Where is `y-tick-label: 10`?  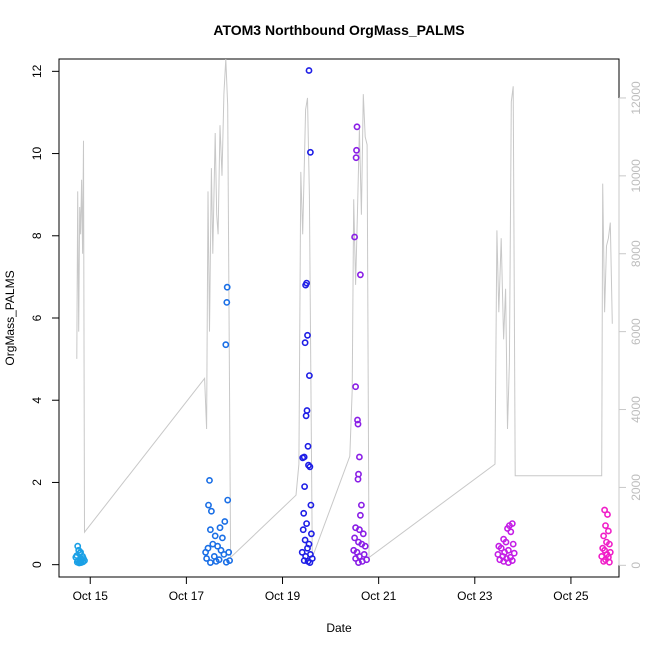
y-tick-label: 10 is located at coordinates (37, 154).